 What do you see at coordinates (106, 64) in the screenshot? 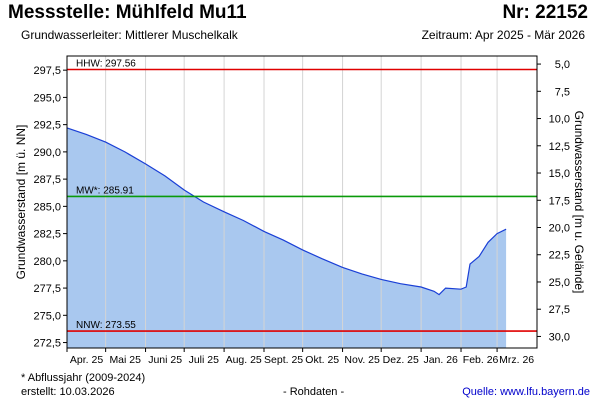
I see `hhw-label: HHW: 297.56` at bounding box center [106, 64].